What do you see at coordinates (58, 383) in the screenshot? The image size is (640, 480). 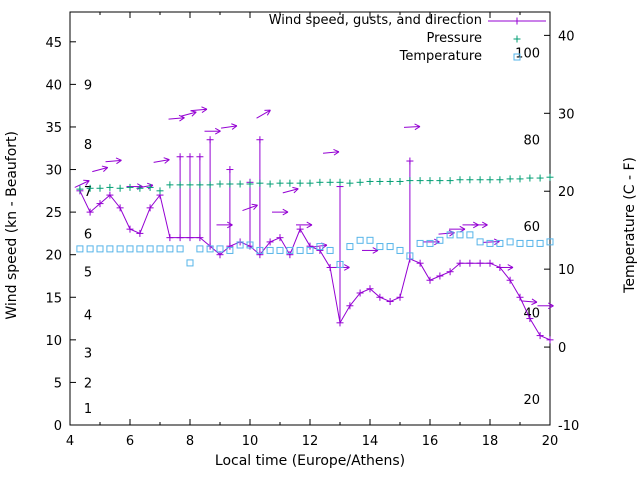 I see `y-tick-label: 5` at bounding box center [58, 383].